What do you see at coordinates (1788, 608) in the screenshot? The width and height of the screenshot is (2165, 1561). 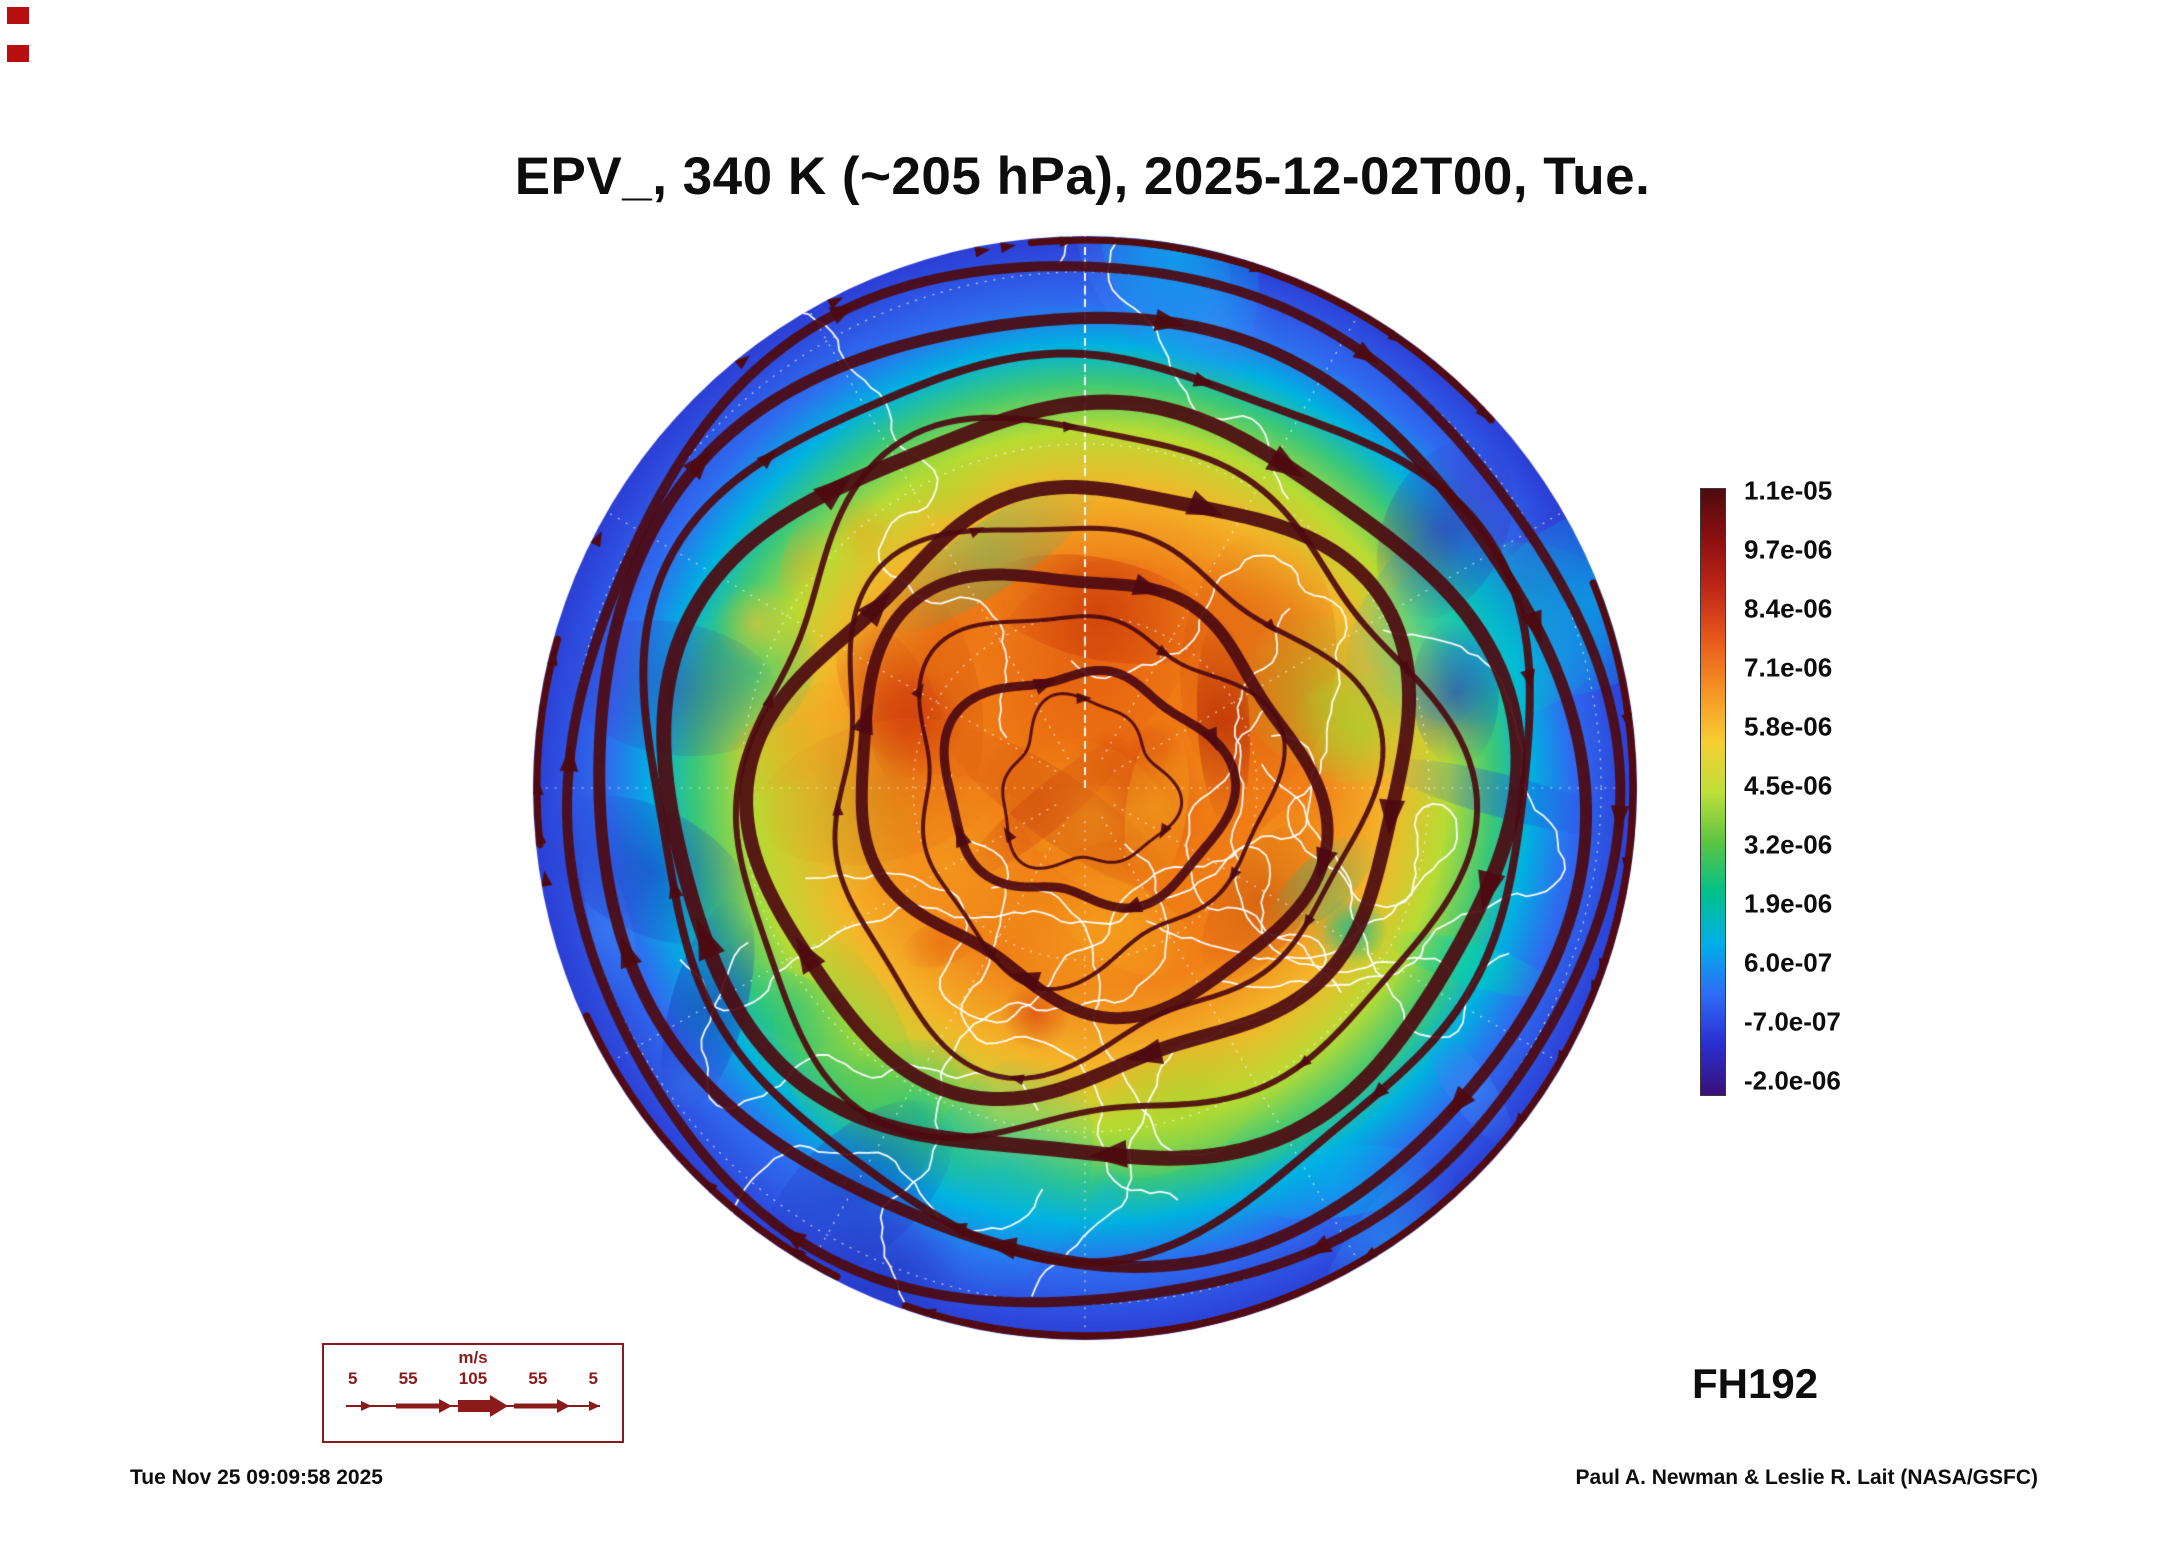 I see `colorbar-tick-label: 8.4e-06` at bounding box center [1788, 608].